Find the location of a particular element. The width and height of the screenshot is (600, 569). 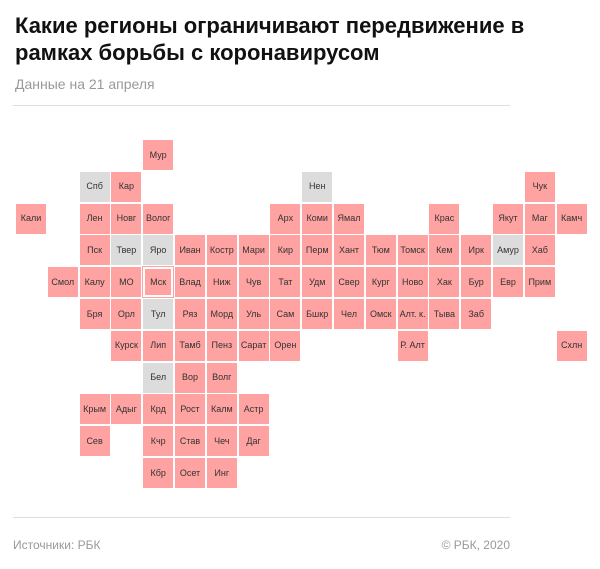

region-tile: Перм is located at coordinates (317, 250).